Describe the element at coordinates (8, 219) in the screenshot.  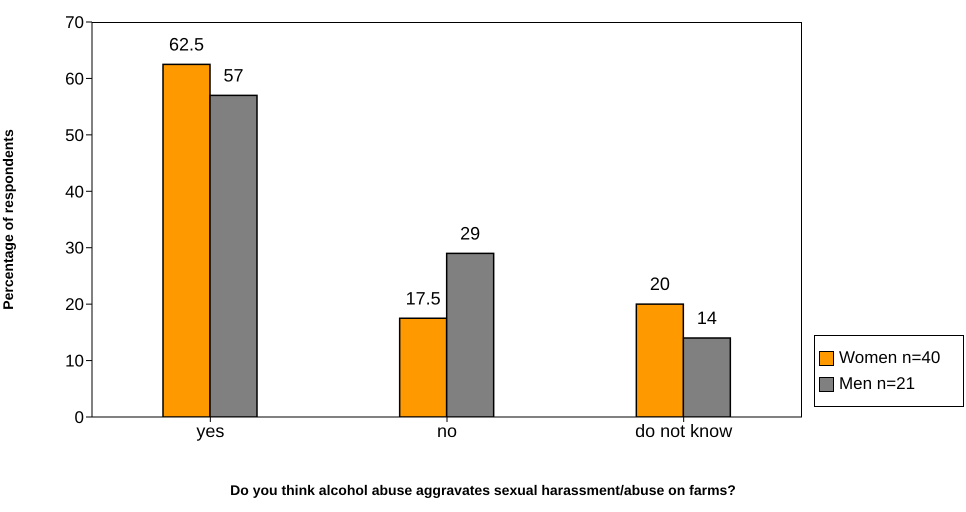
I see `y-axis-title: Percentage of respondents` at that location.